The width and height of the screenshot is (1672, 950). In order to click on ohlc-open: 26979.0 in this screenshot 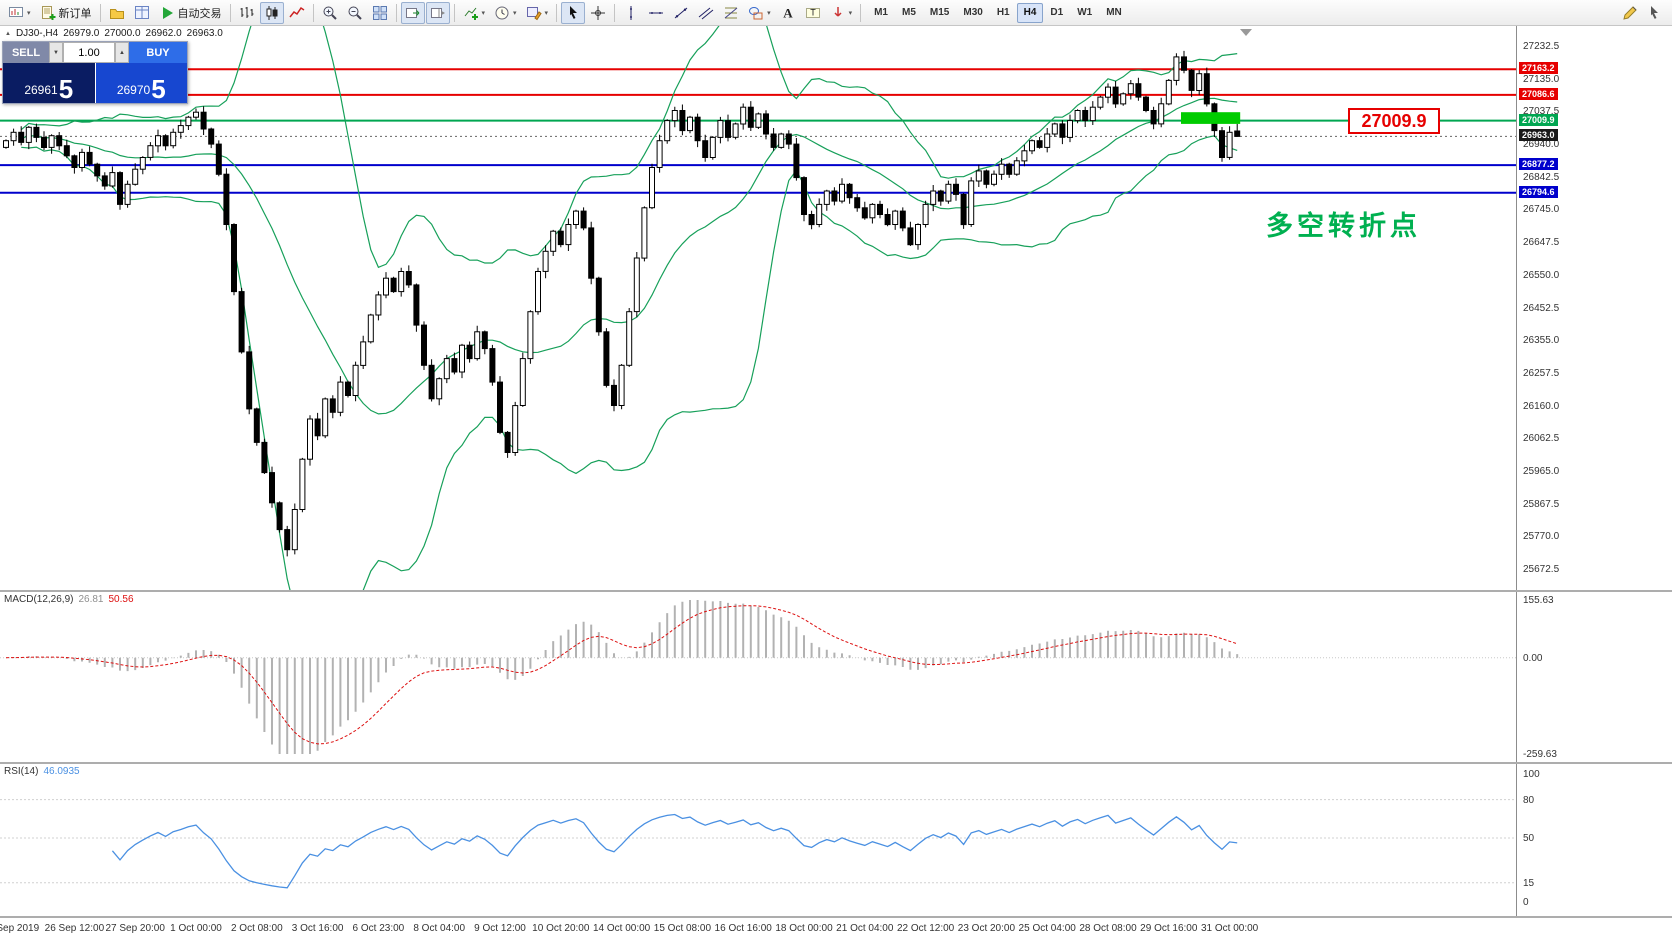, I will do `click(81, 33)`.